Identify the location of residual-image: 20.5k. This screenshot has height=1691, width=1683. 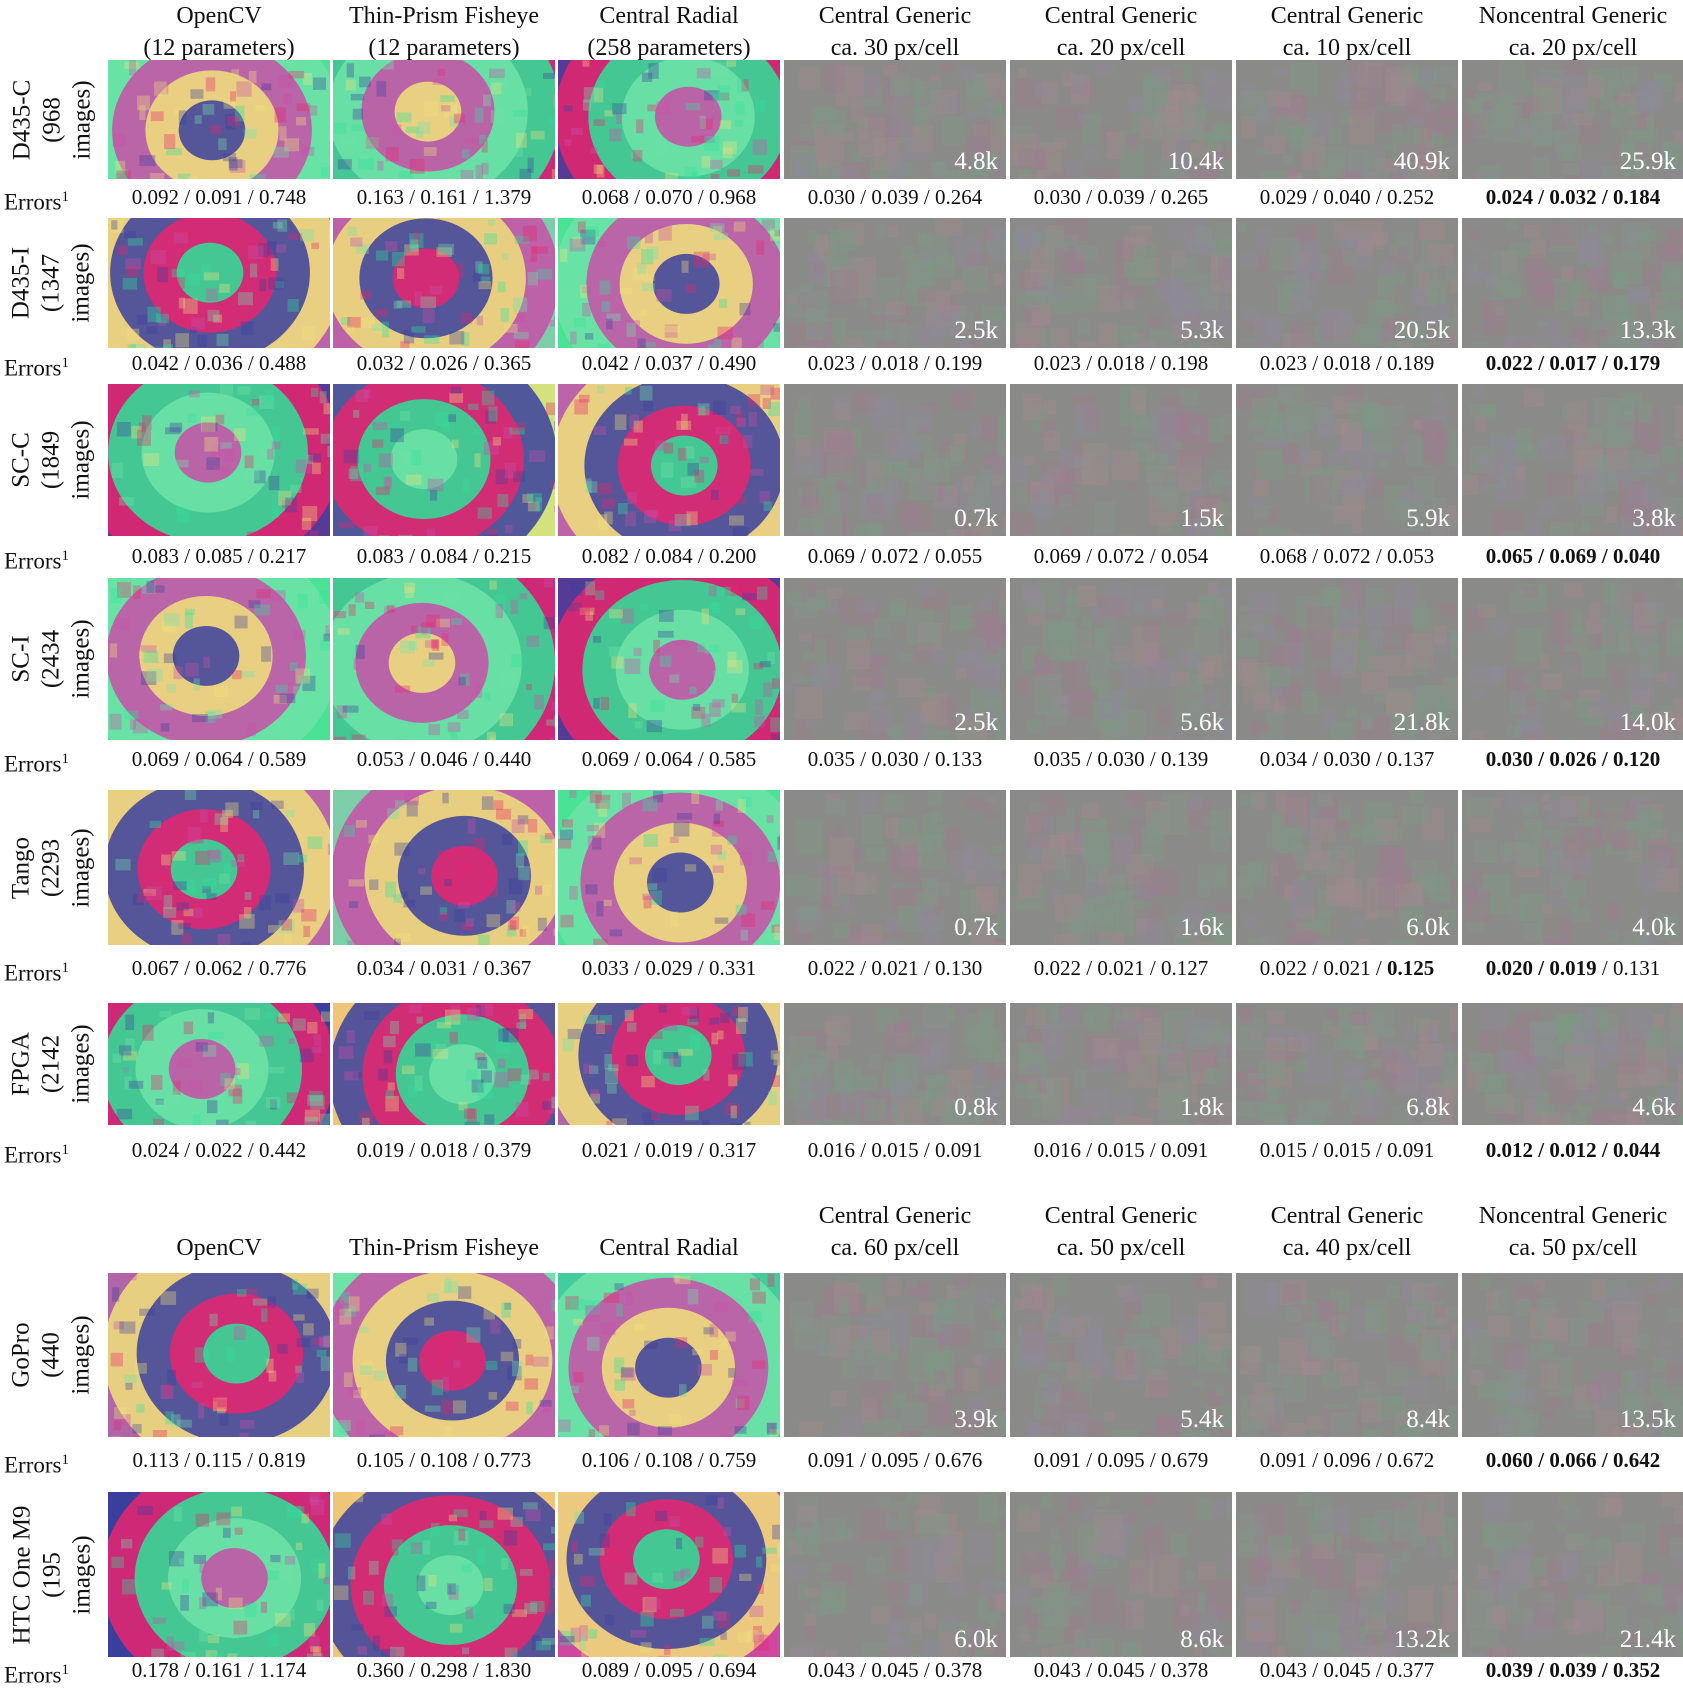
(1347, 283).